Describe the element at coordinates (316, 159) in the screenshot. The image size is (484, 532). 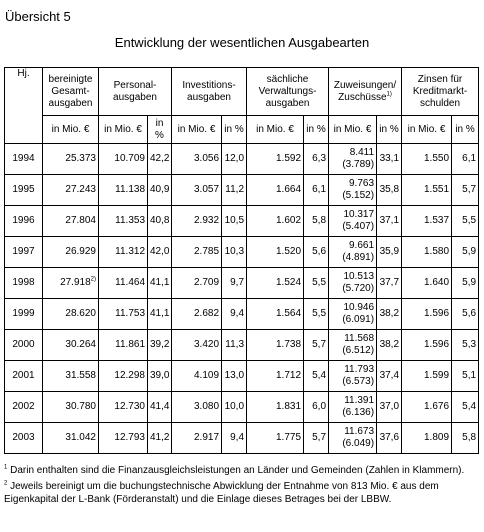
I see `material-pct-cell: 6,3` at that location.